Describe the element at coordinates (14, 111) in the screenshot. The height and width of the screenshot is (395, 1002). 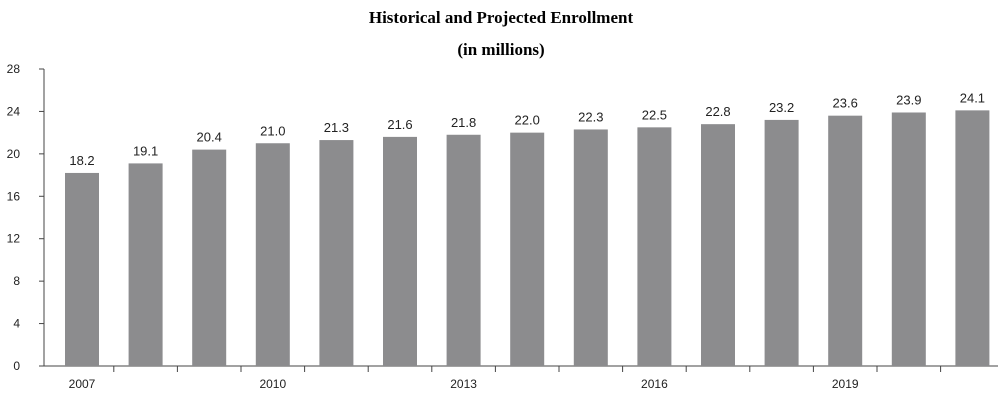
I see `y-tick-label: 24` at that location.